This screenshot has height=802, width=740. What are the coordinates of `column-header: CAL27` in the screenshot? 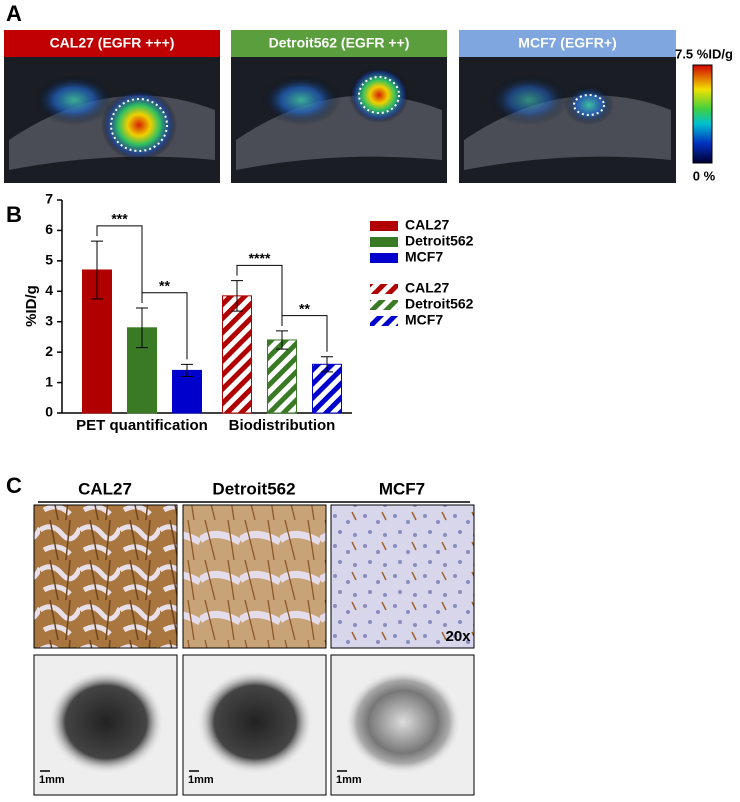 It's located at (105, 488).